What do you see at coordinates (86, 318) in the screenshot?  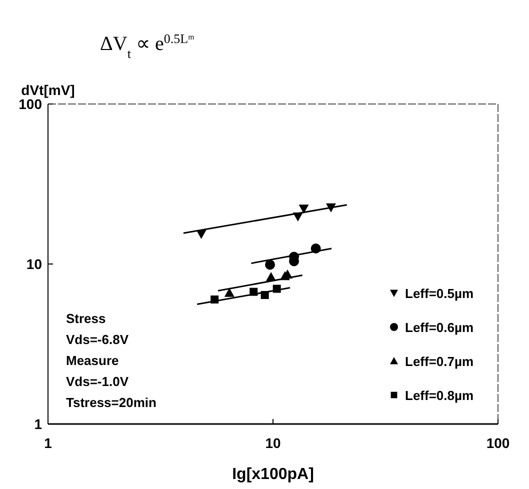 I see `annotation: Stress` at bounding box center [86, 318].